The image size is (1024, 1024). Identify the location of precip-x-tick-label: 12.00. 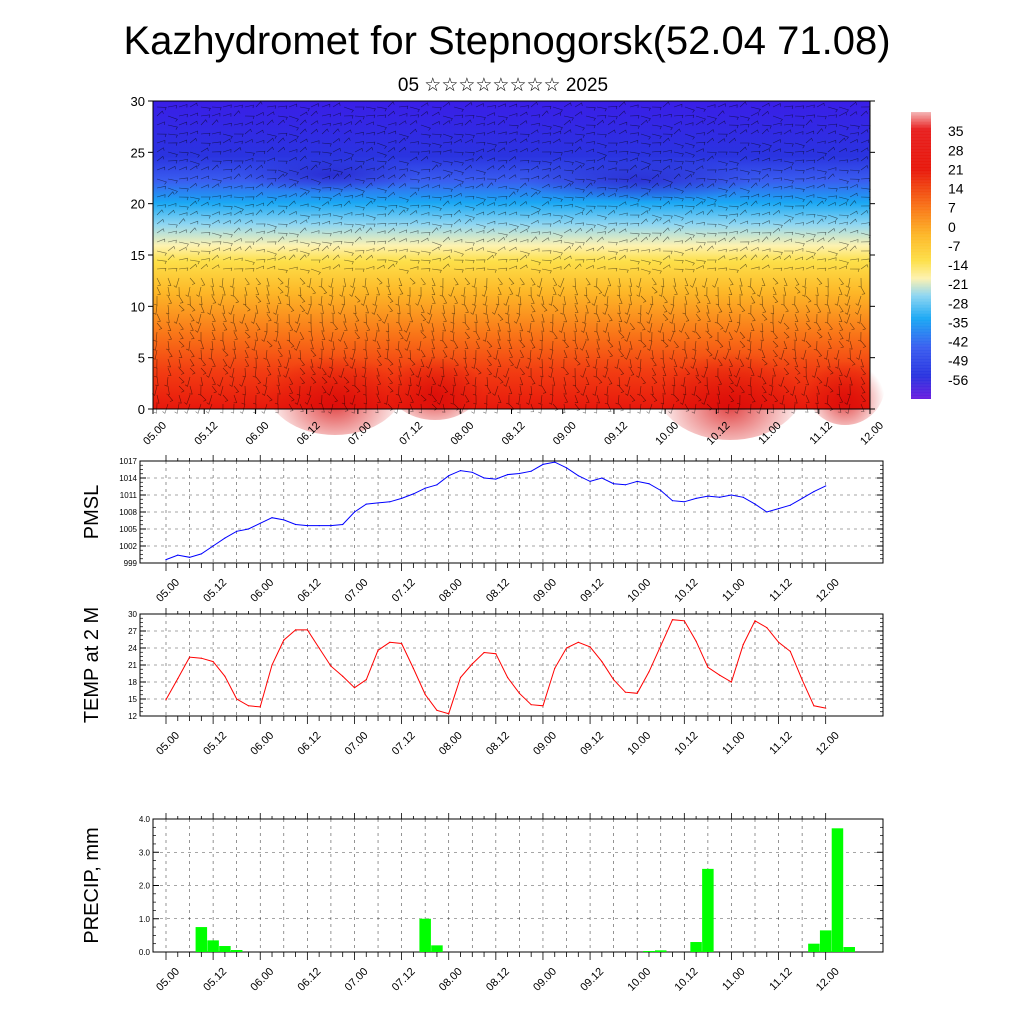
(828, 980).